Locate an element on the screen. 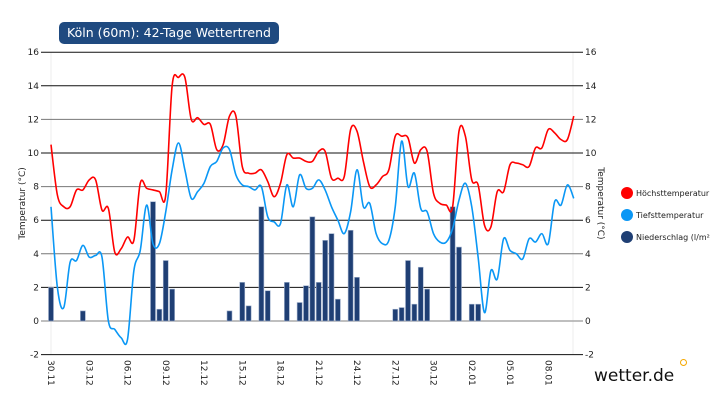 The width and height of the screenshot is (717, 403). y-tick-left: 8 is located at coordinates (36, 188).